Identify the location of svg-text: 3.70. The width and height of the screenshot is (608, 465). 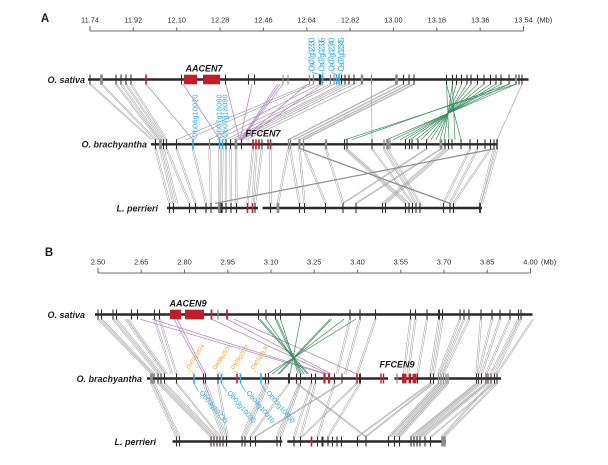
(444, 261).